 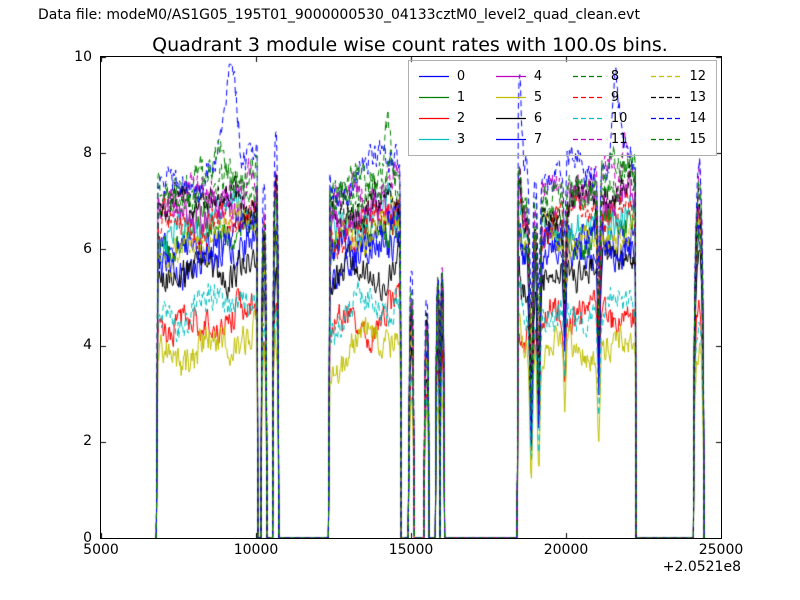 I want to click on legend-entry-14: 14, so click(x=678, y=118).